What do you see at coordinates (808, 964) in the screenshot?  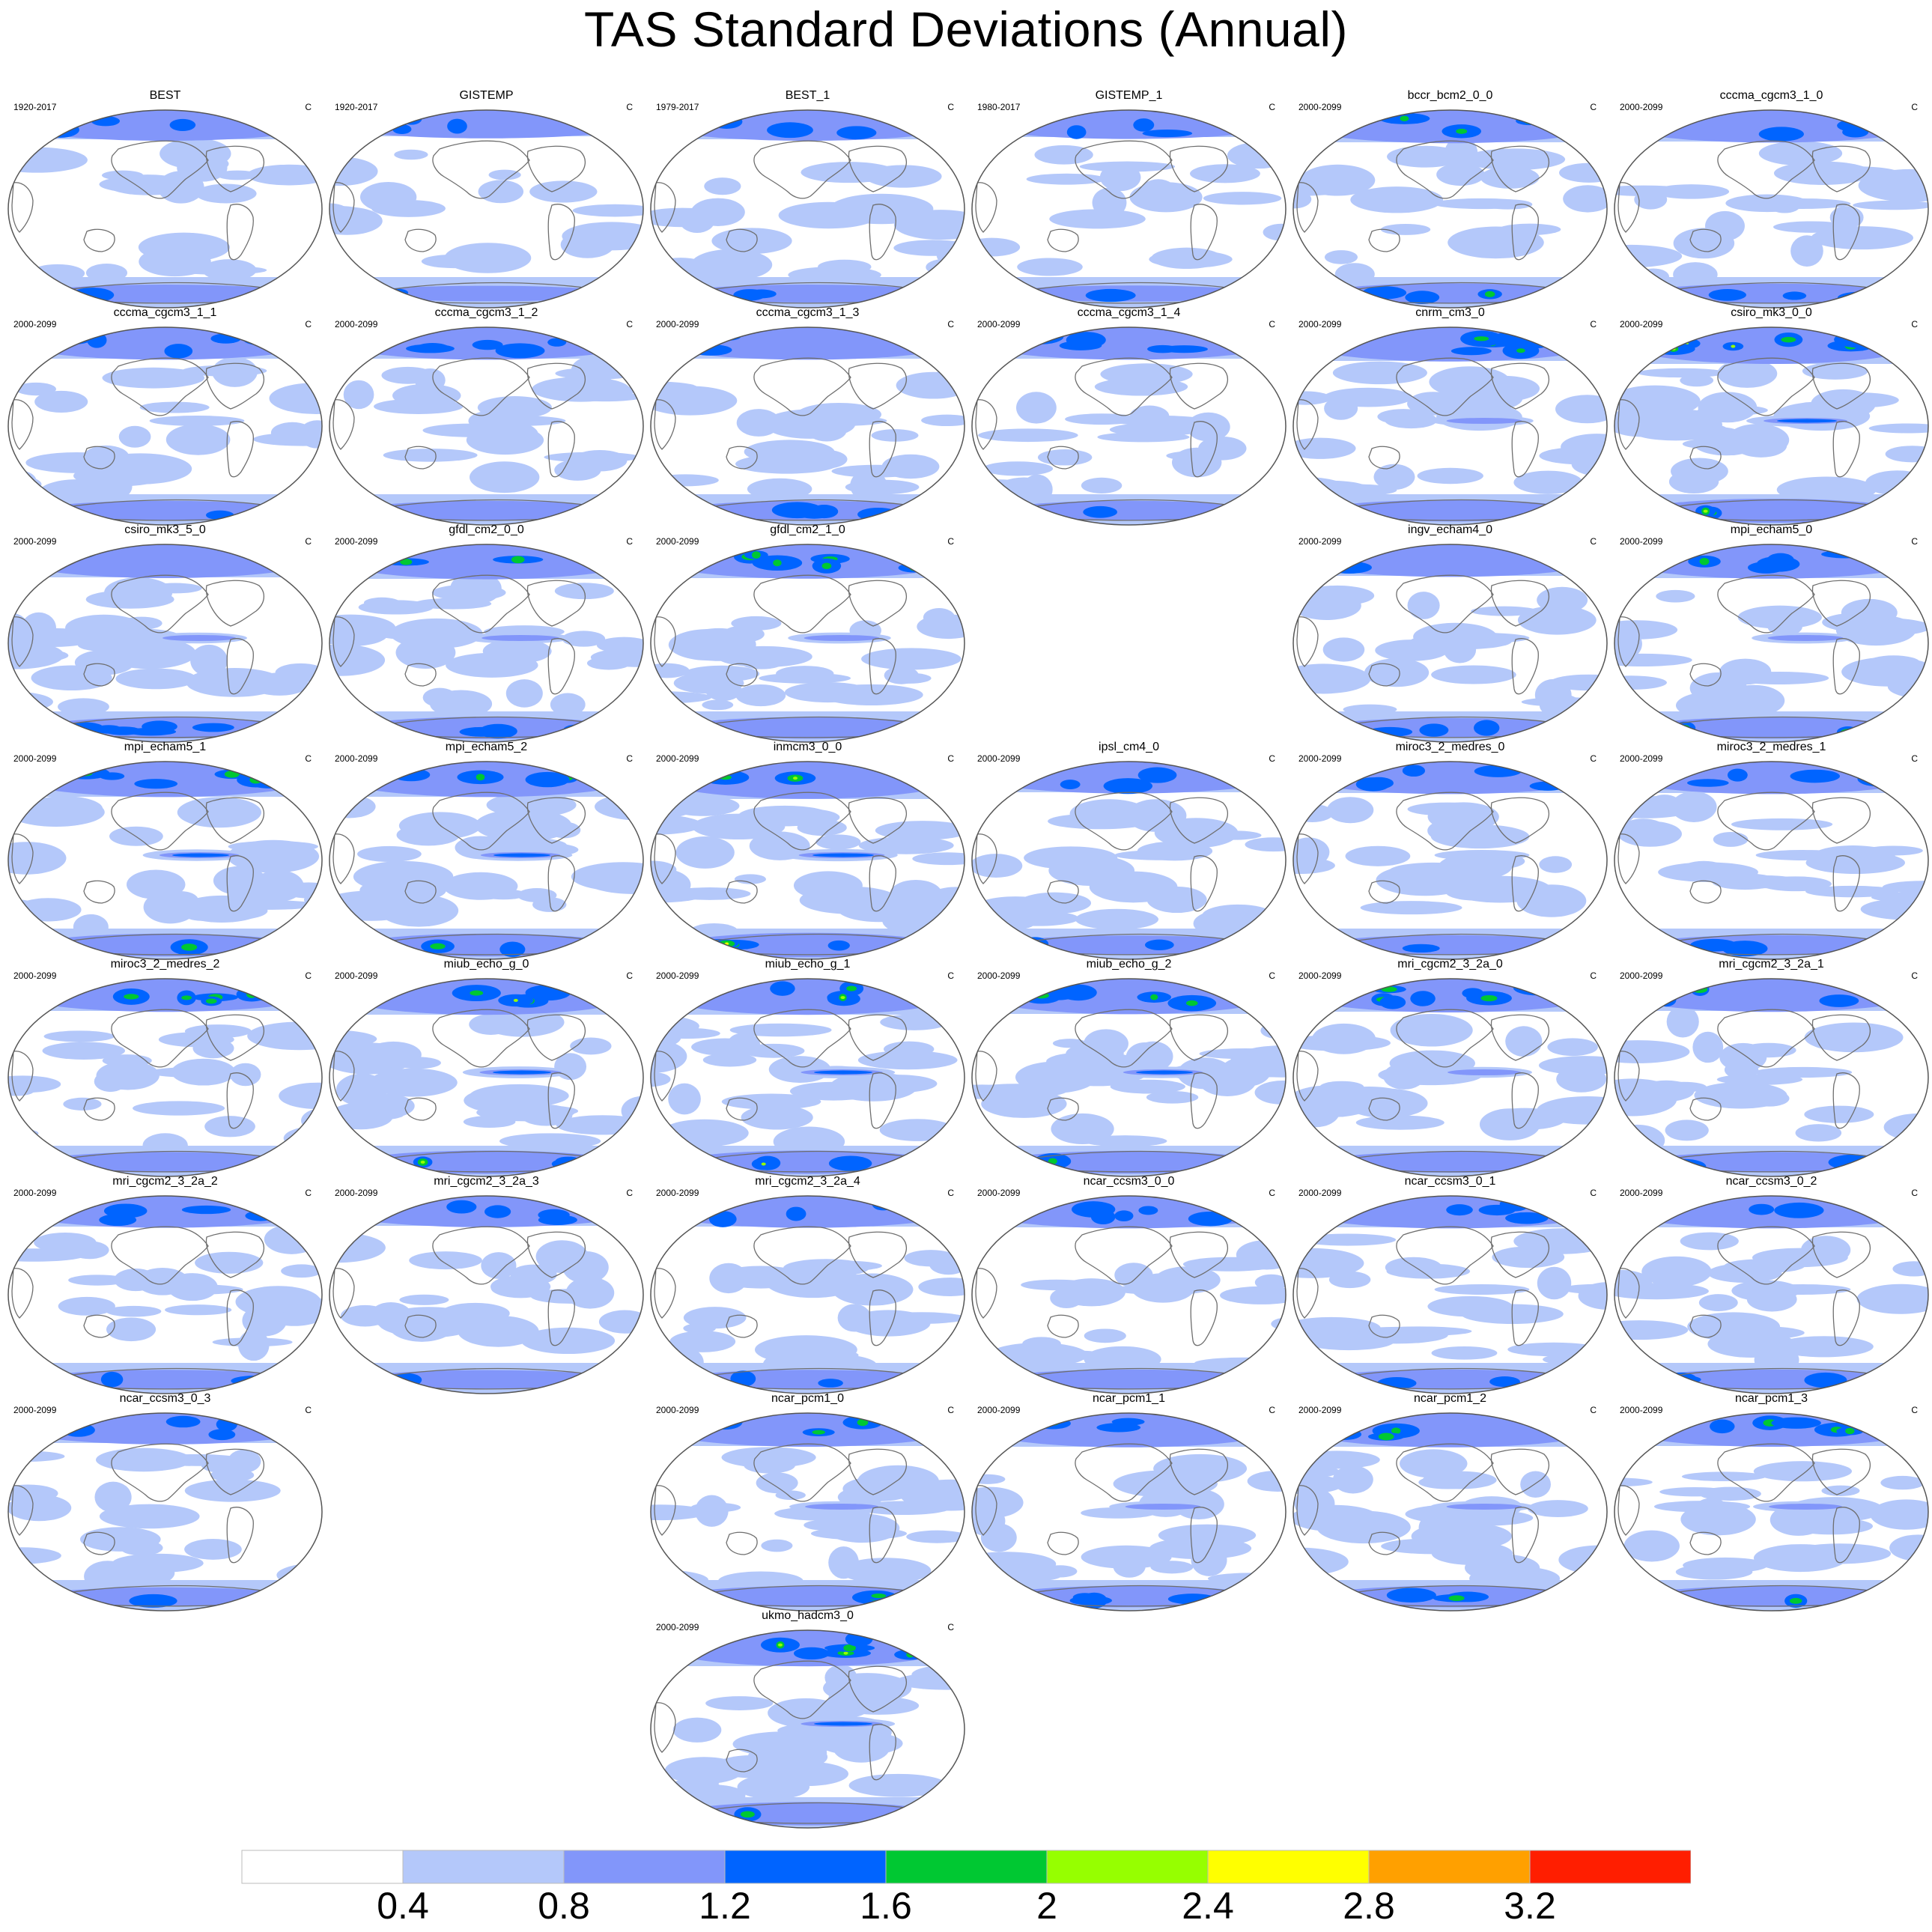 I see `panel-title: miub_echo_g_1` at bounding box center [808, 964].